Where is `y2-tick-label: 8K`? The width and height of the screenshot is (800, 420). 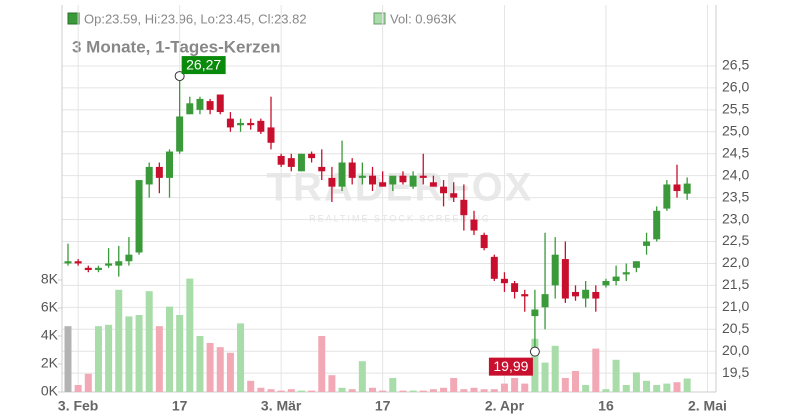
y2-tick-label: 8K is located at coordinates (50, 279).